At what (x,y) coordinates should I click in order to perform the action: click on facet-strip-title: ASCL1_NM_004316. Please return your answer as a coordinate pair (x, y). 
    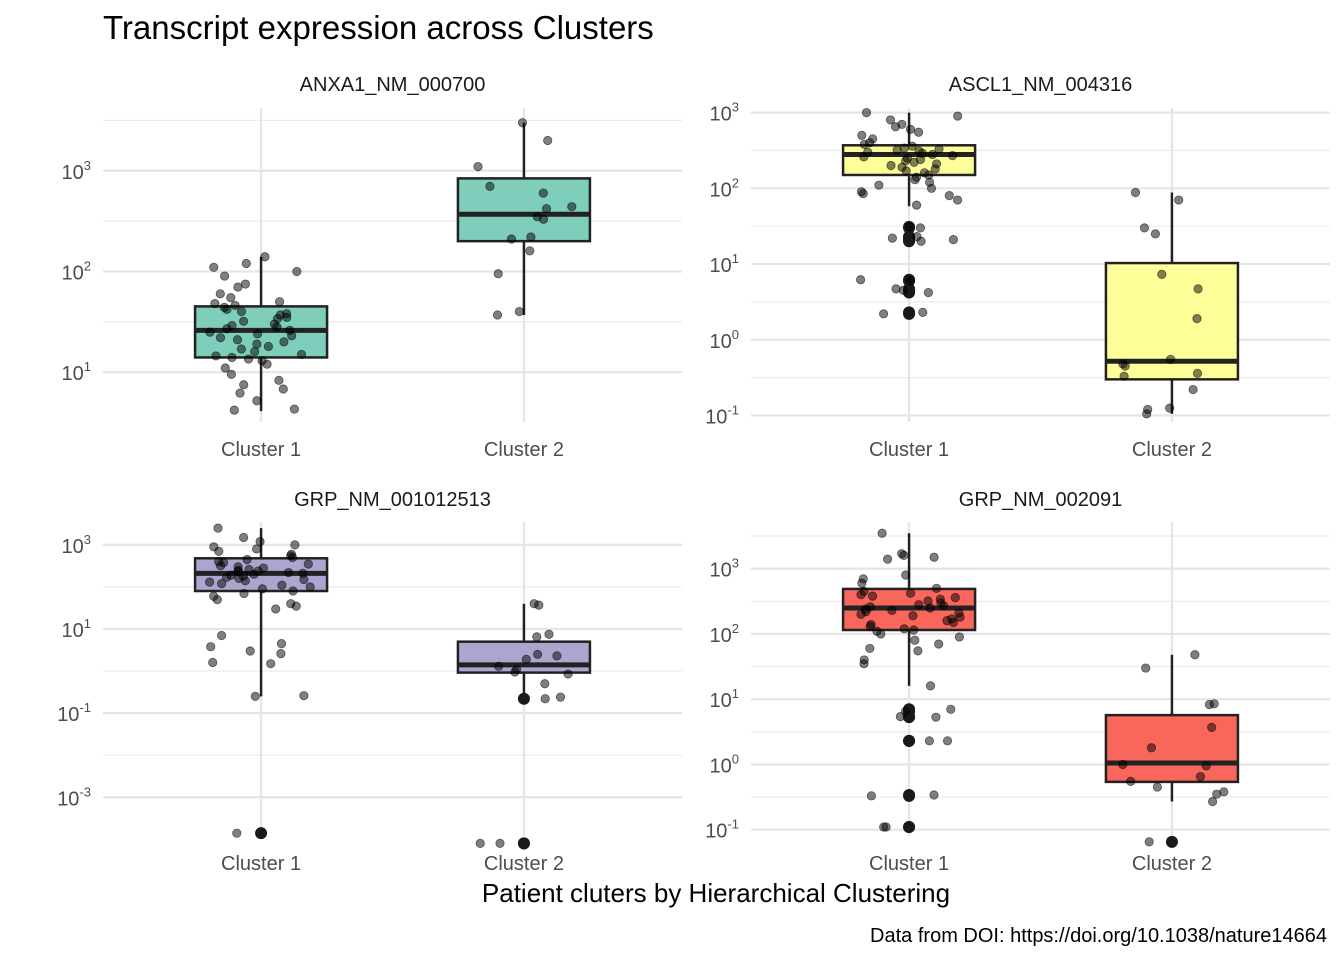
    Looking at the image, I should click on (1040, 85).